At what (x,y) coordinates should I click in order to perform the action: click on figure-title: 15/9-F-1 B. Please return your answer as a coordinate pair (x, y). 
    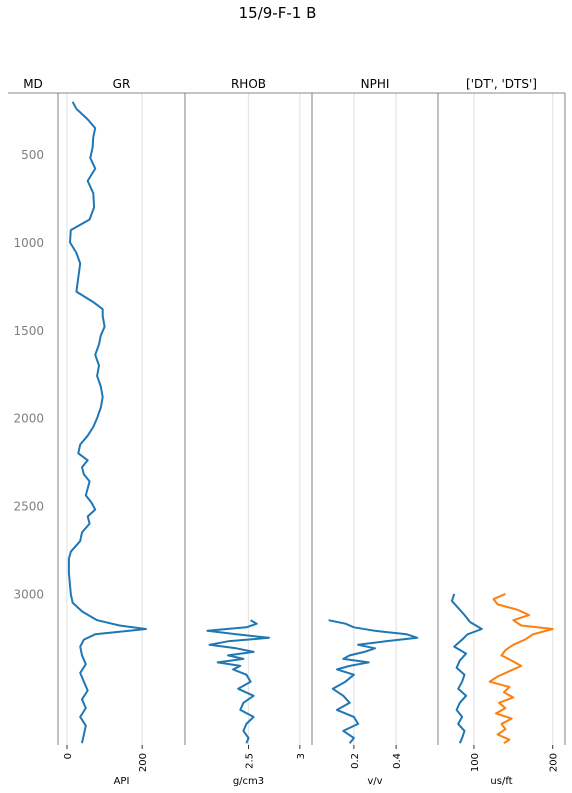
    Looking at the image, I should click on (277, 13).